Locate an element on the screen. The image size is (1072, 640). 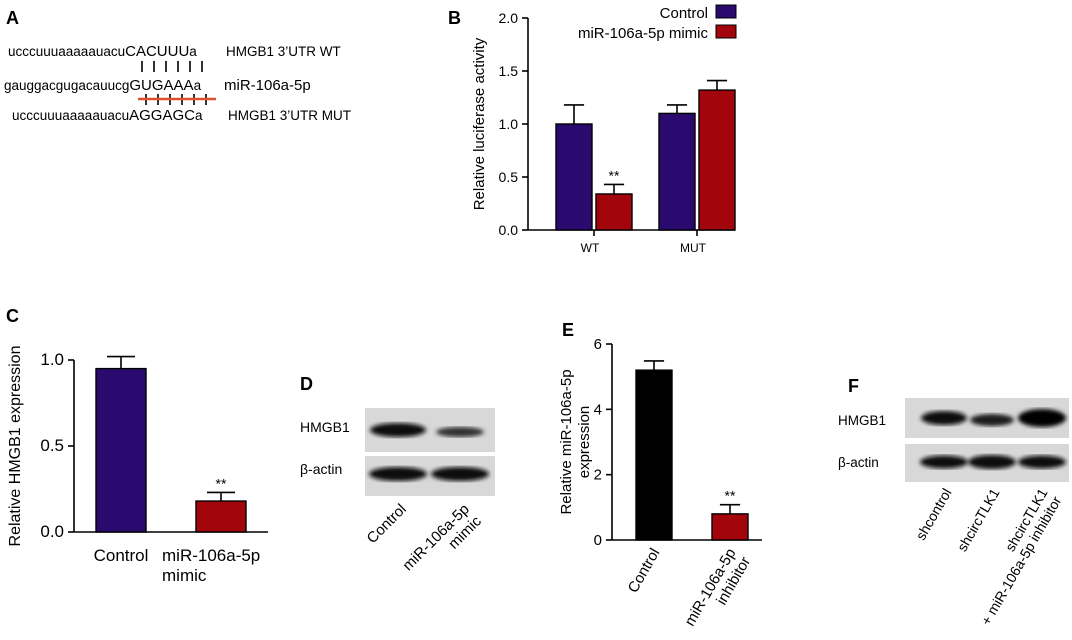
blot-row-label-hmgb1-d: HMGB1 is located at coordinates (325, 427).